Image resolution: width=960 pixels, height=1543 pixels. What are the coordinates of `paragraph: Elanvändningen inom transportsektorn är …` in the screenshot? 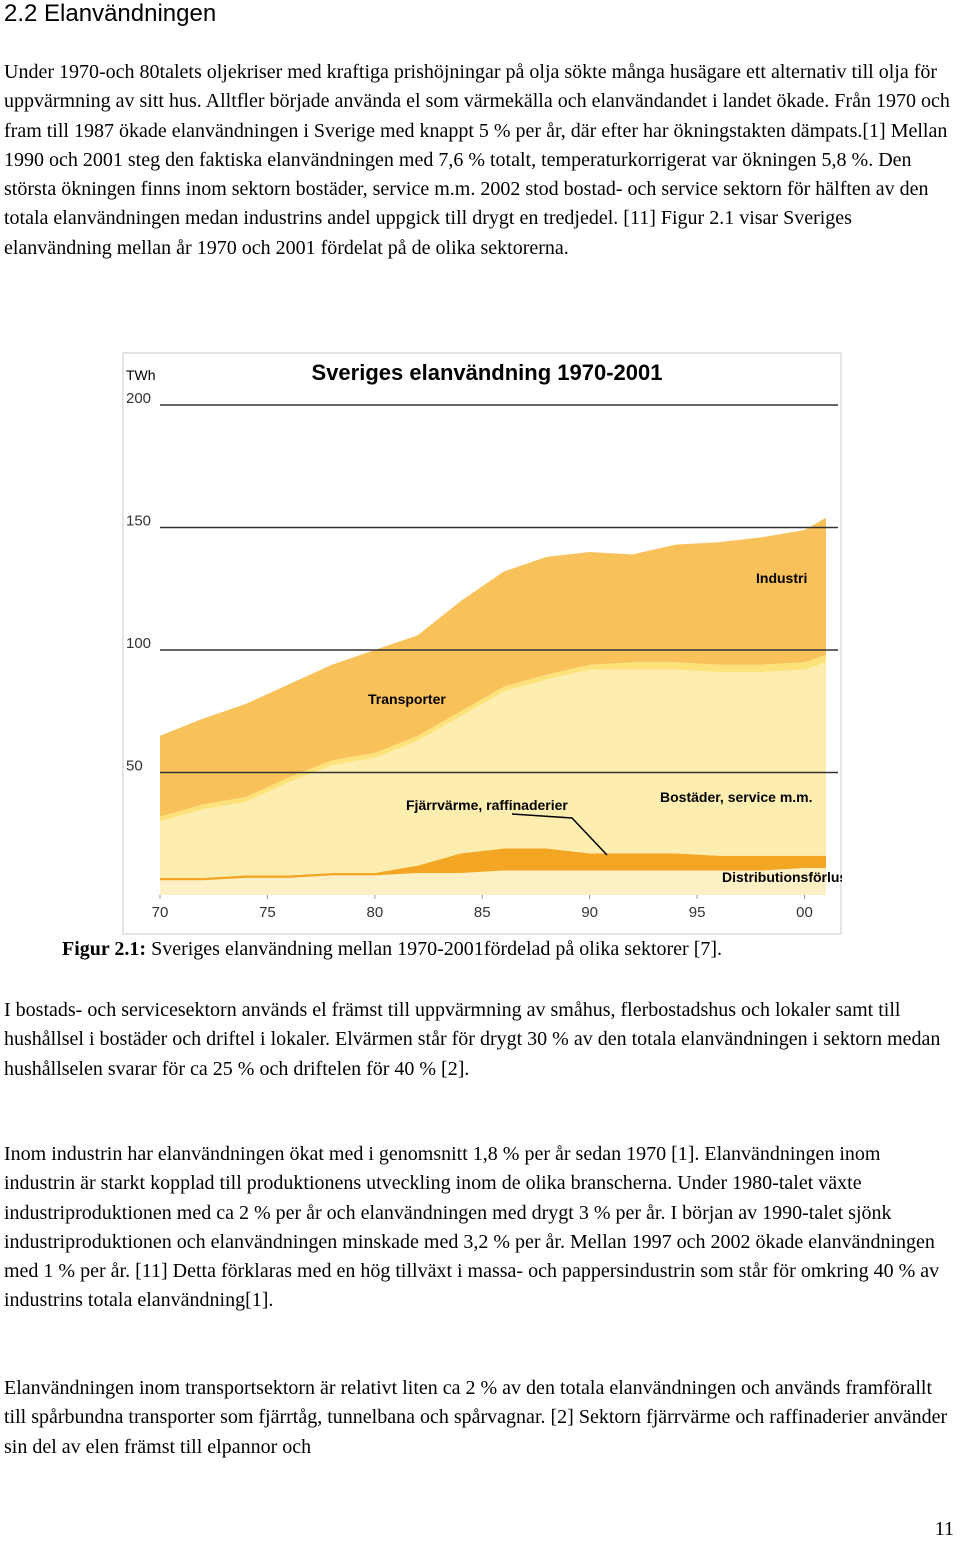 It's located at (476, 1417).